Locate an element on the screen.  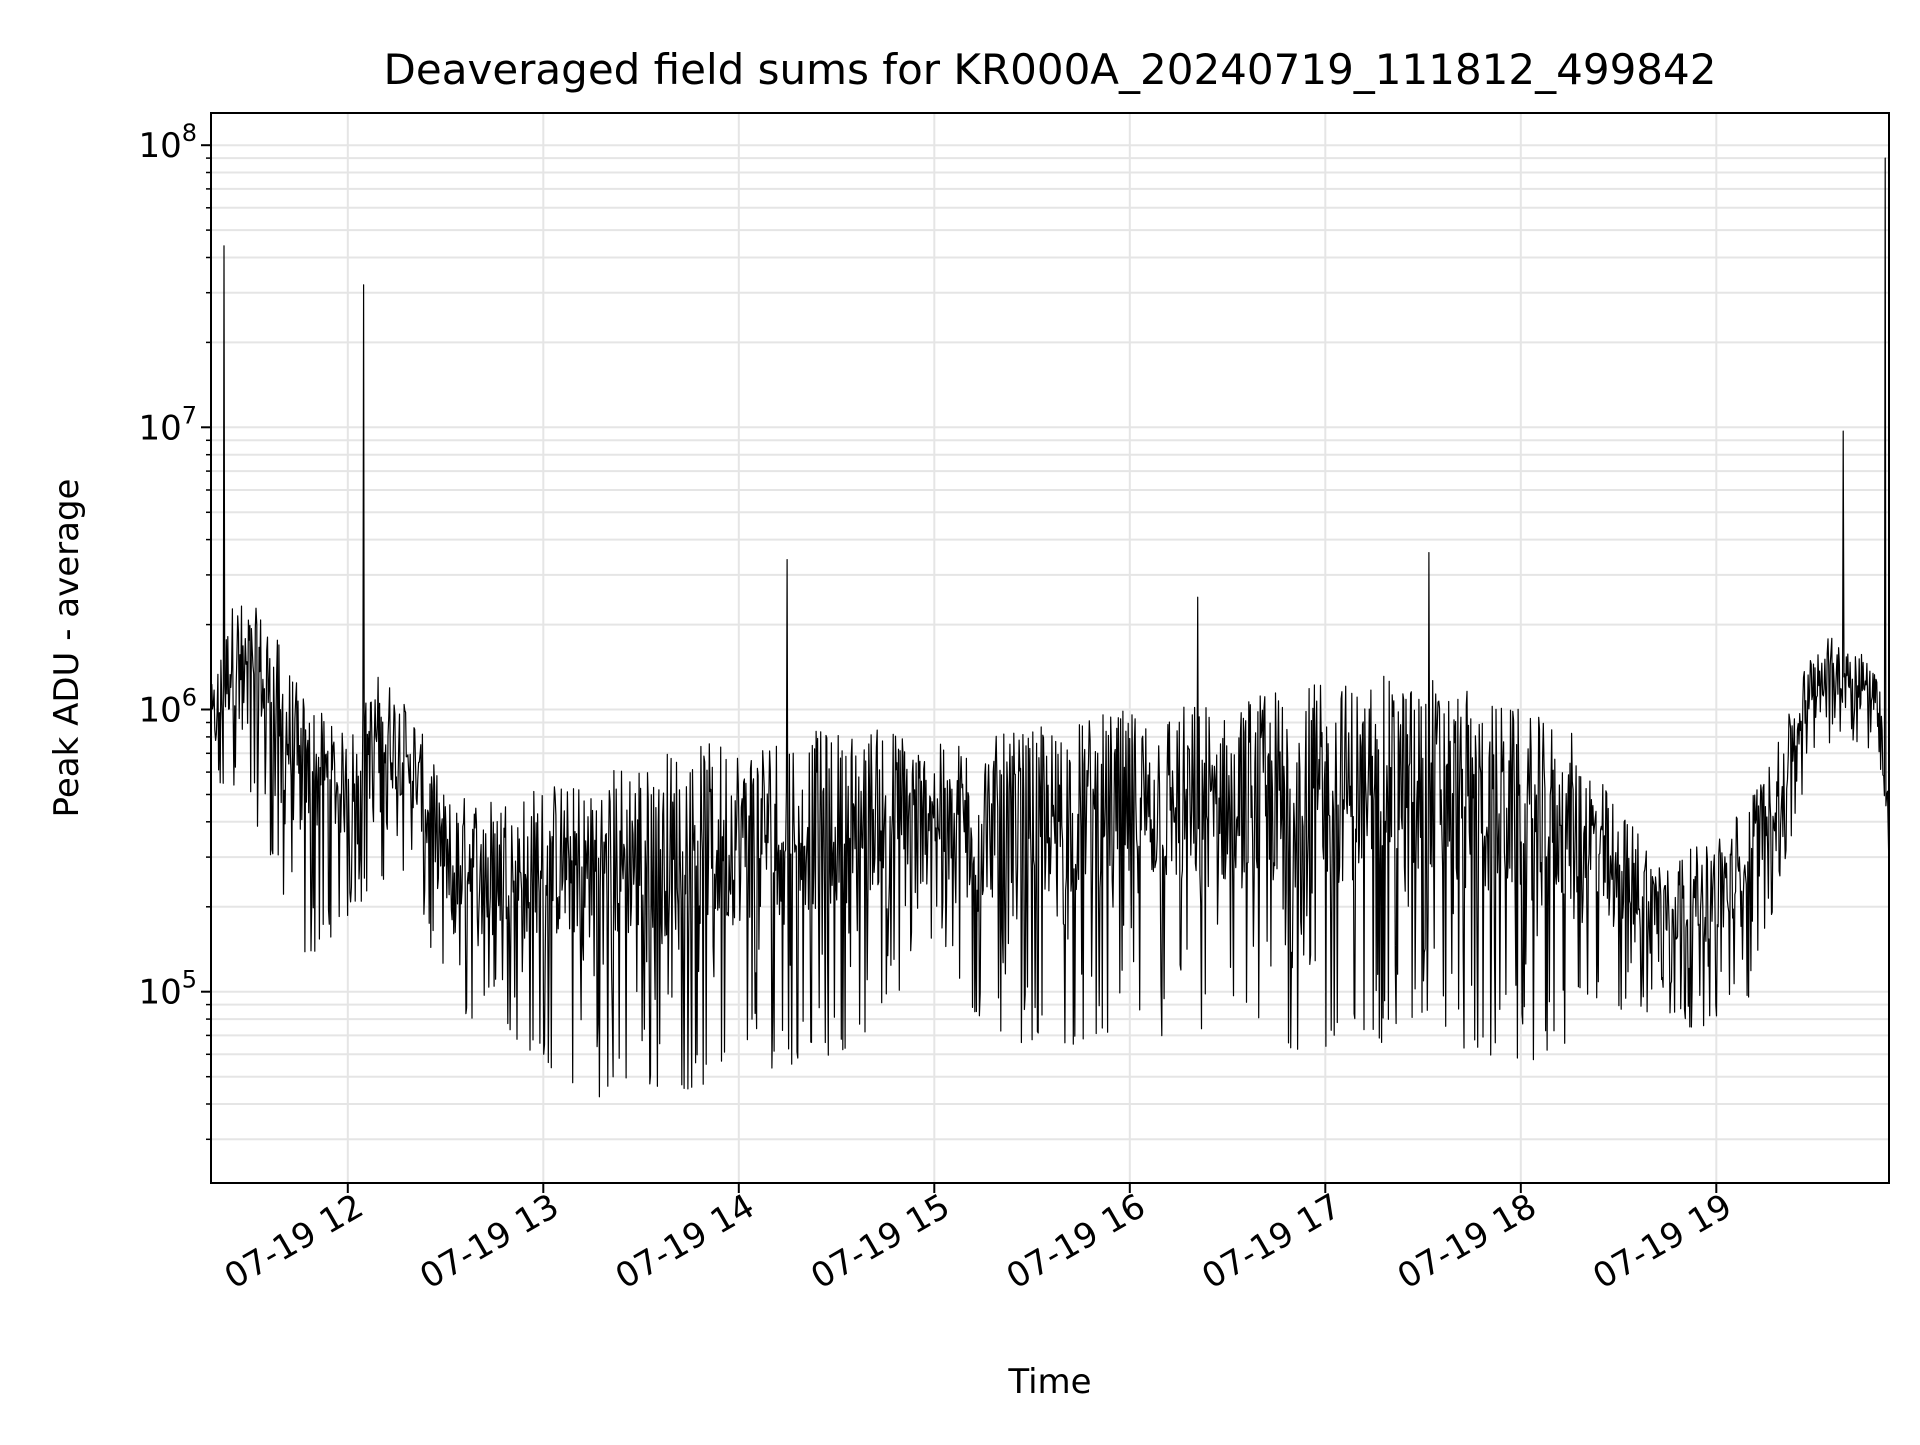
y-tick-exponent: 8 is located at coordinates (189, 133).